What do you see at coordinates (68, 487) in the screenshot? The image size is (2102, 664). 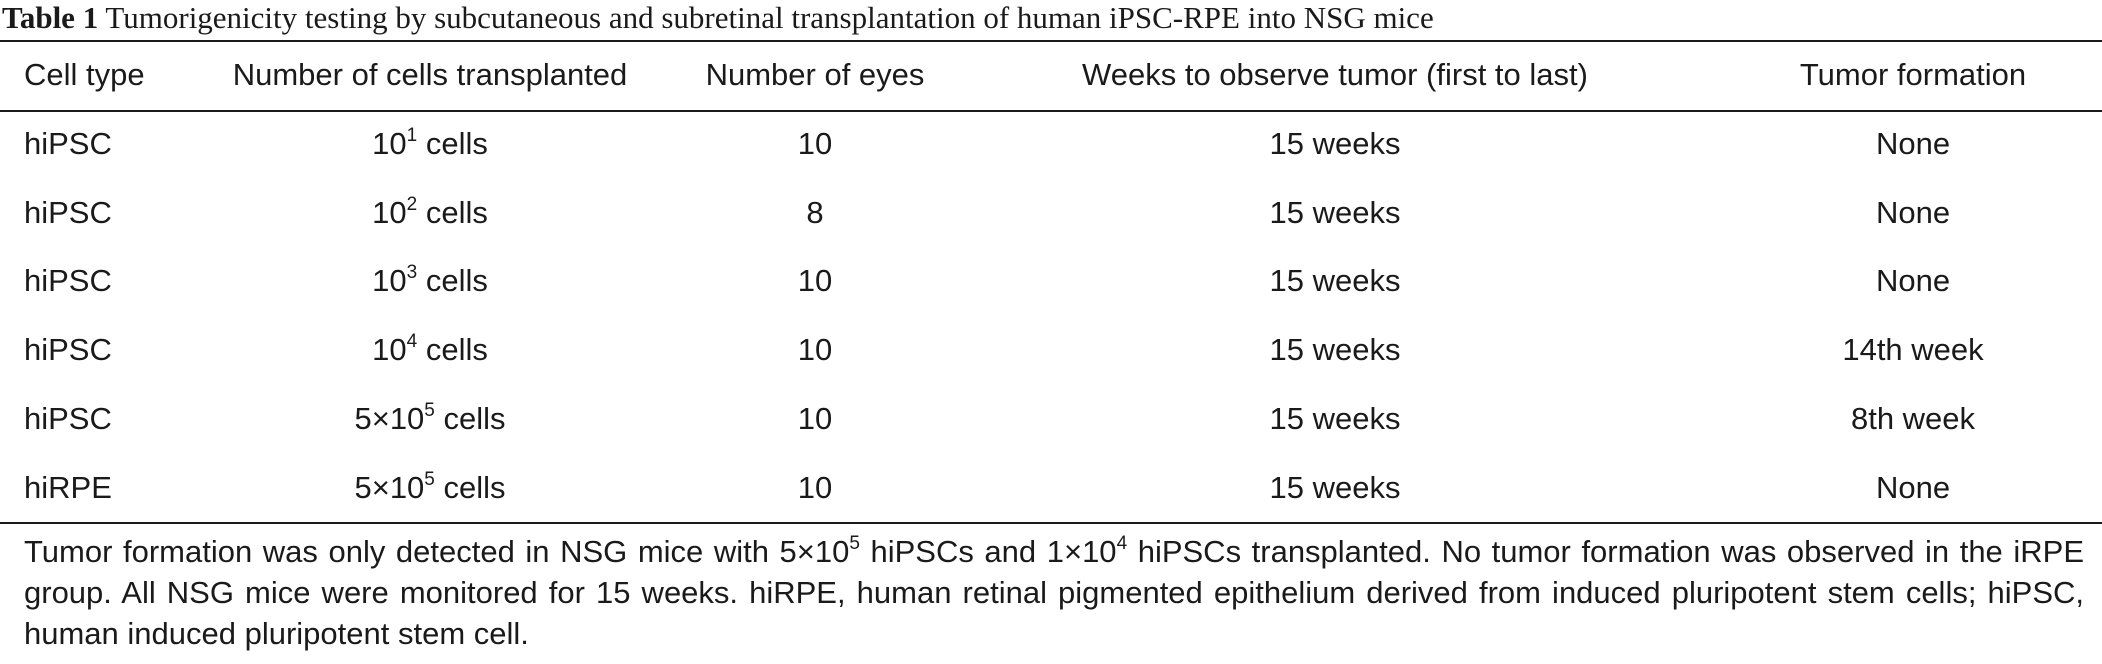 I see `cell-type: hiRPE` at bounding box center [68, 487].